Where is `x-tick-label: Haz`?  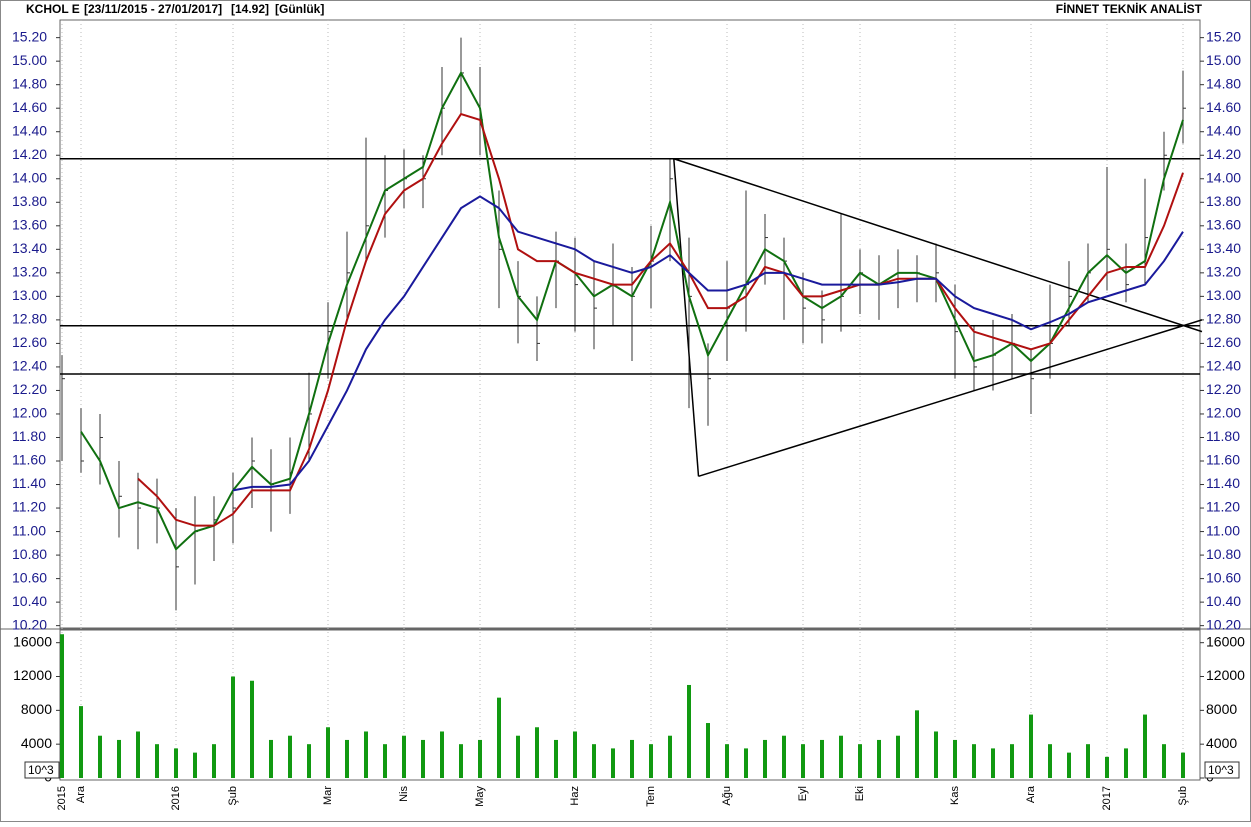
x-tick-label: Haz is located at coordinates (575, 796).